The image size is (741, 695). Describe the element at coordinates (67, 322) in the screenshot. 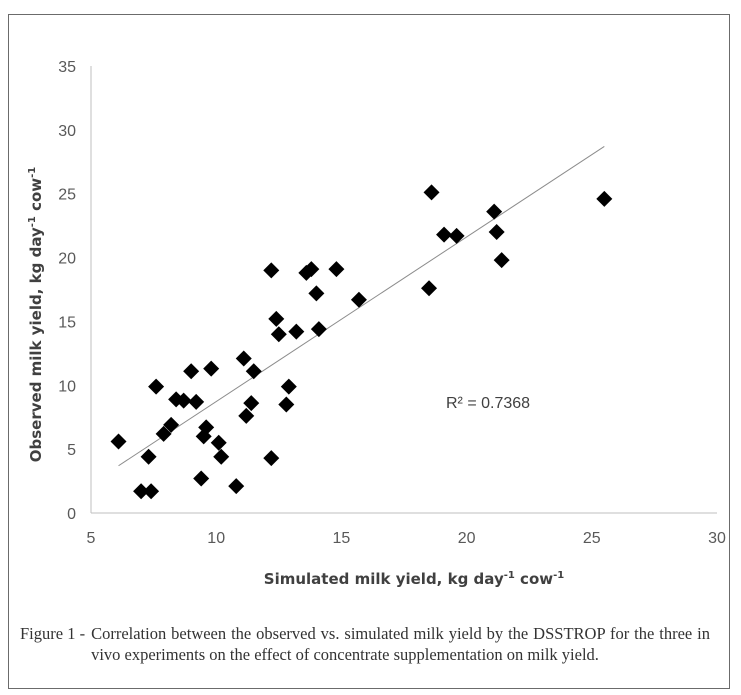

I see `y-tick-label: 15` at that location.